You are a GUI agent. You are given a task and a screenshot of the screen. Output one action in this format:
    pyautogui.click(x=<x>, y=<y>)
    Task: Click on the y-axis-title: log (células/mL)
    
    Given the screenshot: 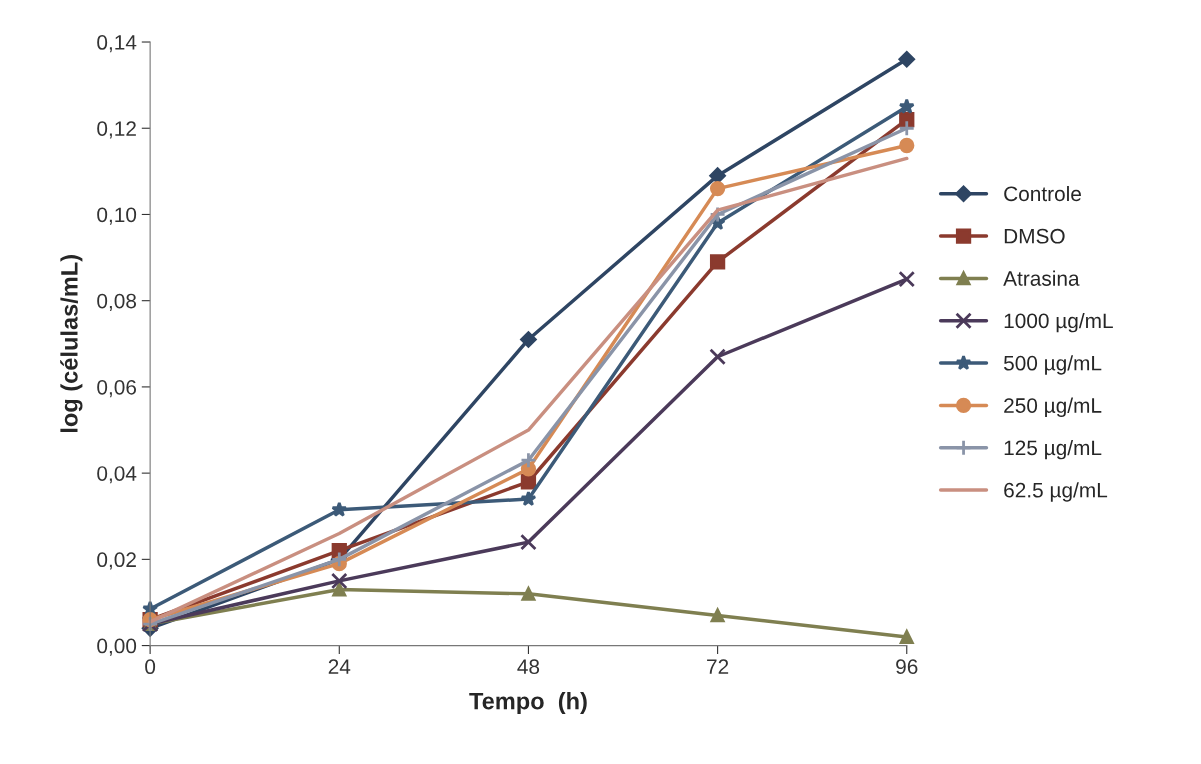 What is the action you would take?
    pyautogui.click(x=71, y=344)
    